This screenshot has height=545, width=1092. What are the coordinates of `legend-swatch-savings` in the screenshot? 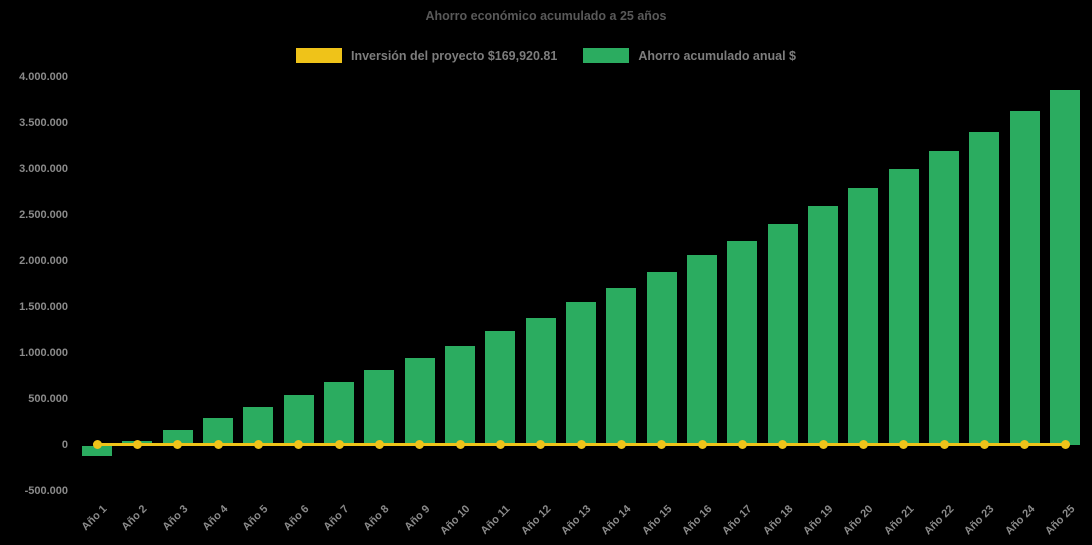 It's located at (606, 55).